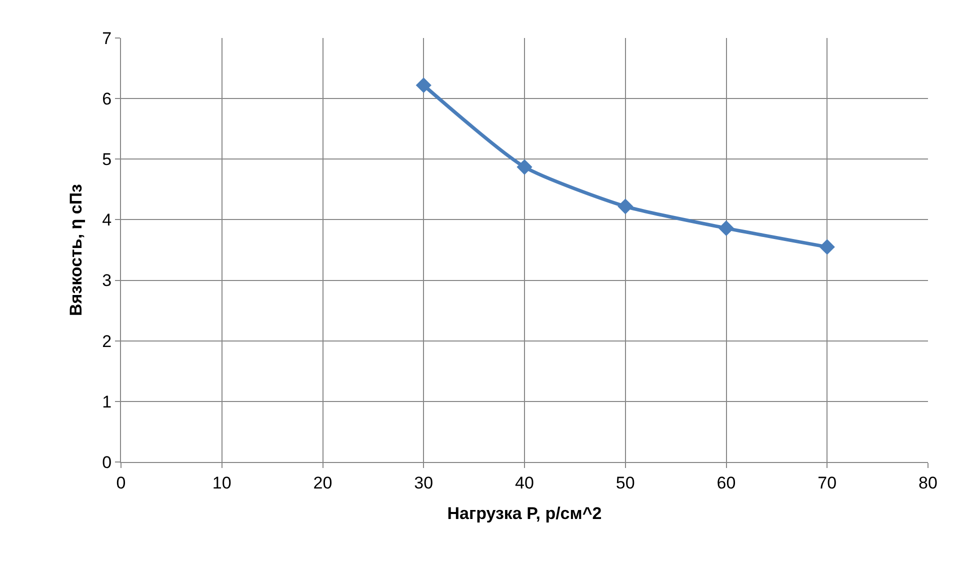 The image size is (957, 580). I want to click on y-tick-label: 3, so click(107, 280).